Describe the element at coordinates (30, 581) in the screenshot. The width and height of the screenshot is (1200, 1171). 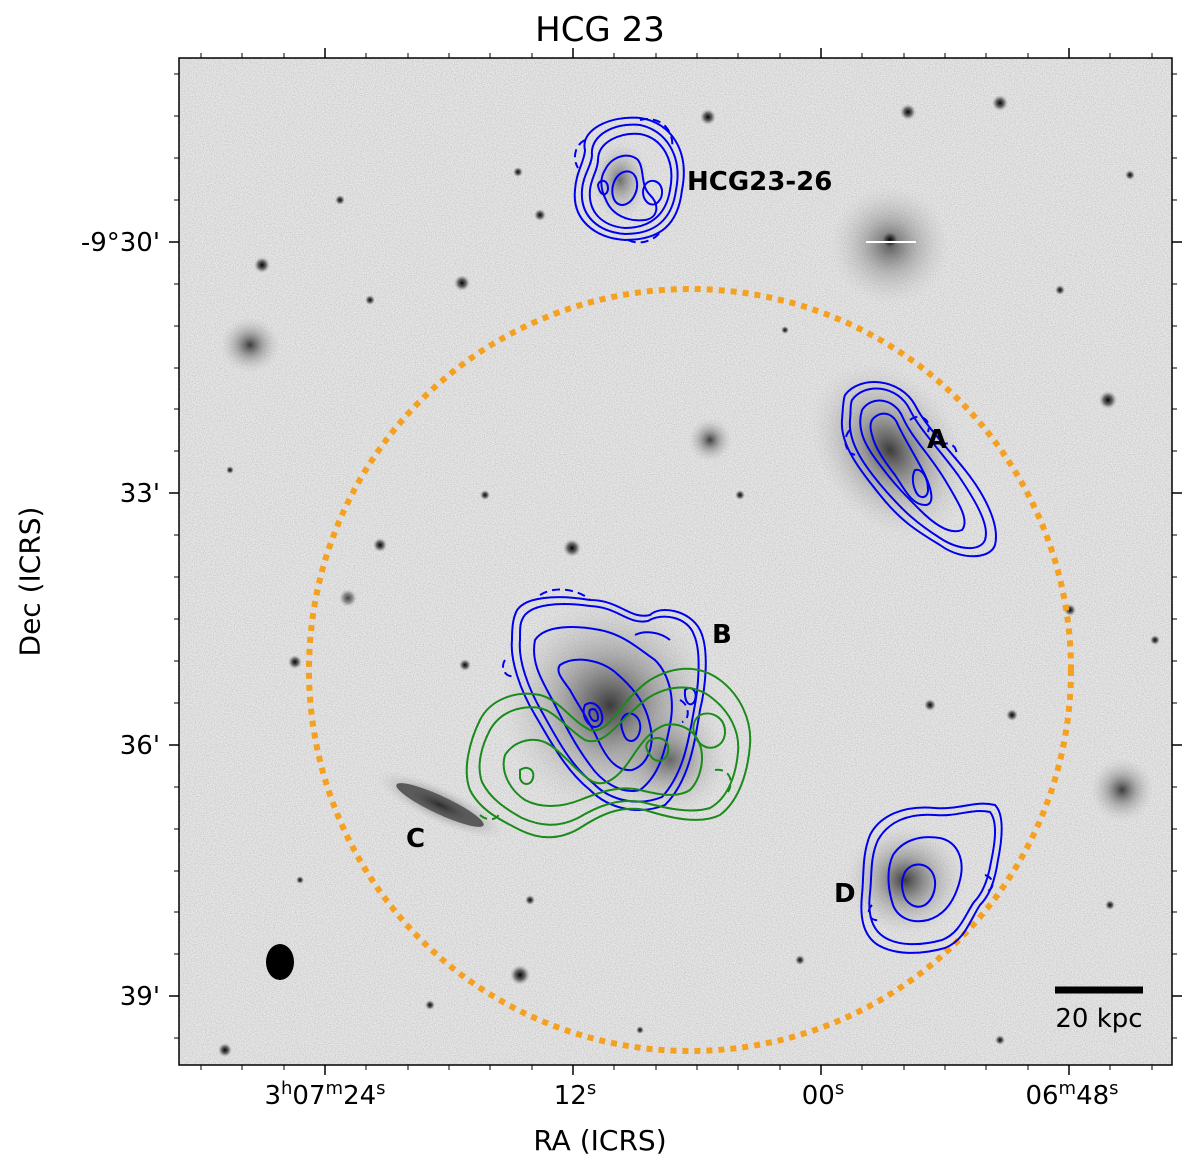
I see `y-axis-label: Dec (ICRS)` at that location.